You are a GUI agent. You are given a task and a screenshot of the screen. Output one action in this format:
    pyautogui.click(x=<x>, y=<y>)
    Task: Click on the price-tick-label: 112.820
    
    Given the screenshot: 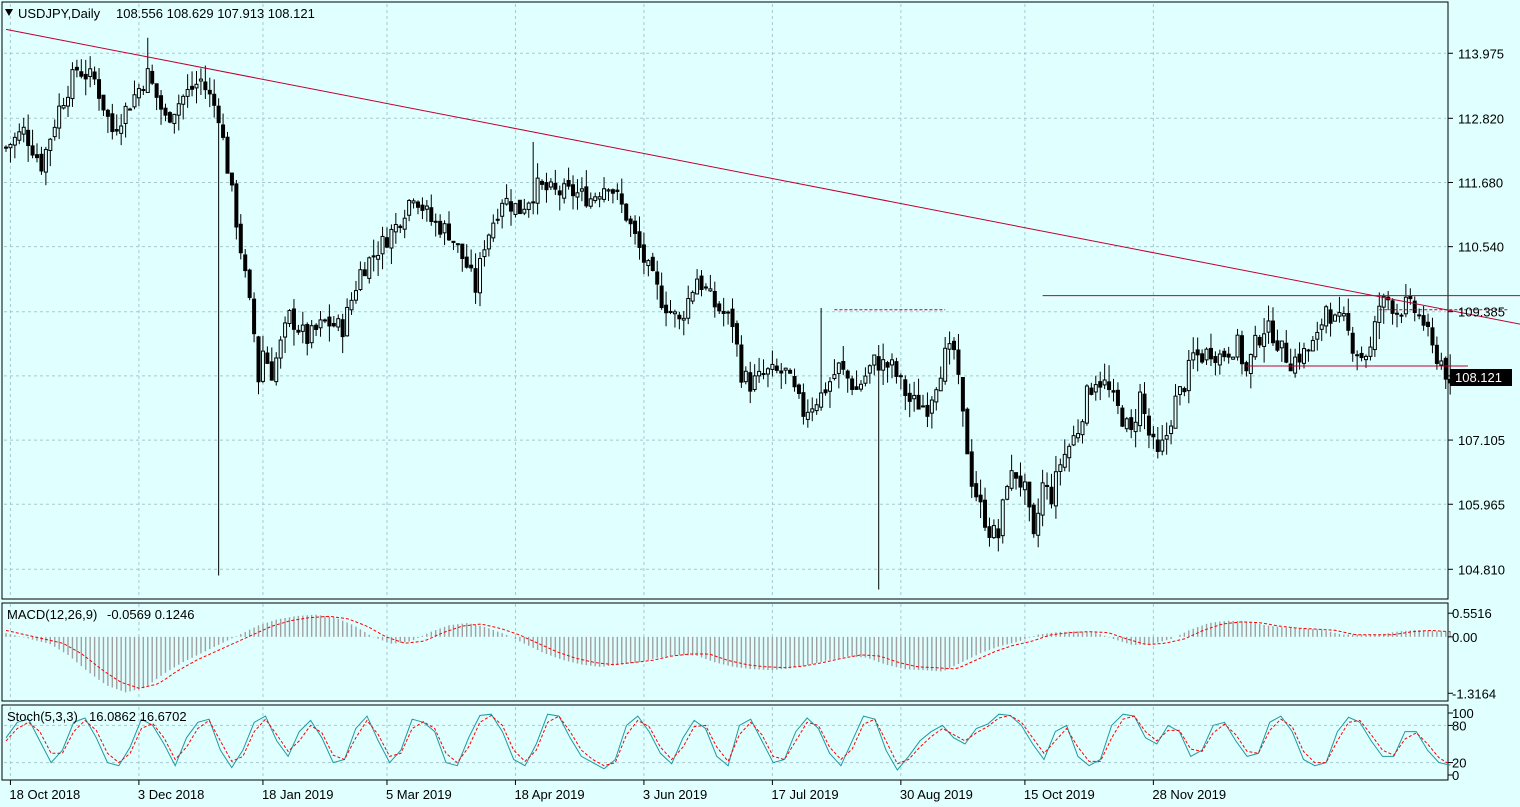 What is the action you would take?
    pyautogui.click(x=1481, y=118)
    